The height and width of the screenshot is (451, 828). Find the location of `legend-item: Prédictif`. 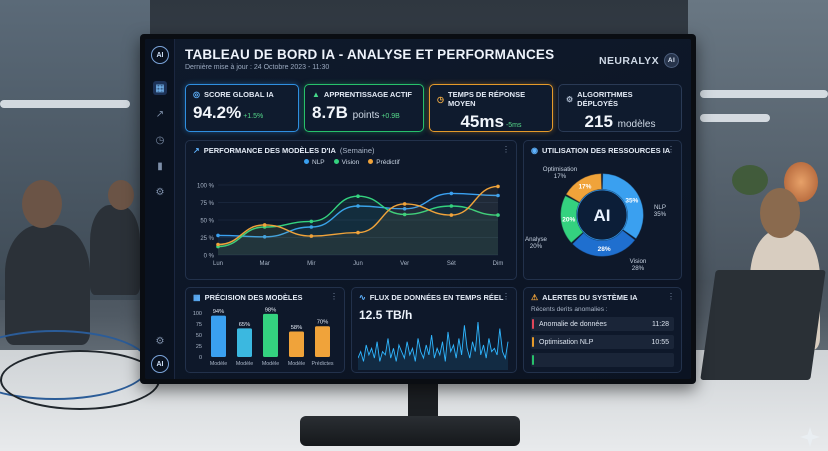

legend-item: Prédictif is located at coordinates (384, 162).